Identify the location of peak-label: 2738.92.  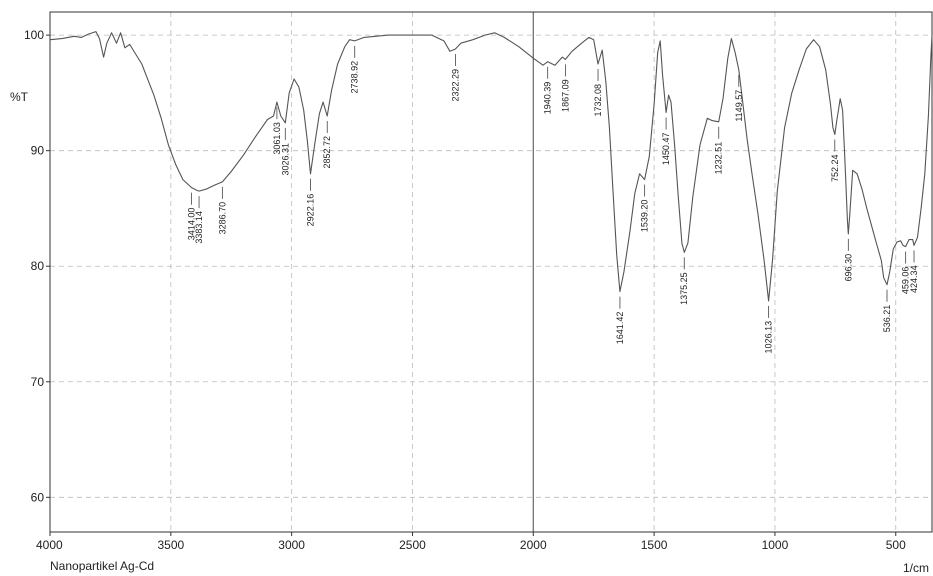
(355, 77).